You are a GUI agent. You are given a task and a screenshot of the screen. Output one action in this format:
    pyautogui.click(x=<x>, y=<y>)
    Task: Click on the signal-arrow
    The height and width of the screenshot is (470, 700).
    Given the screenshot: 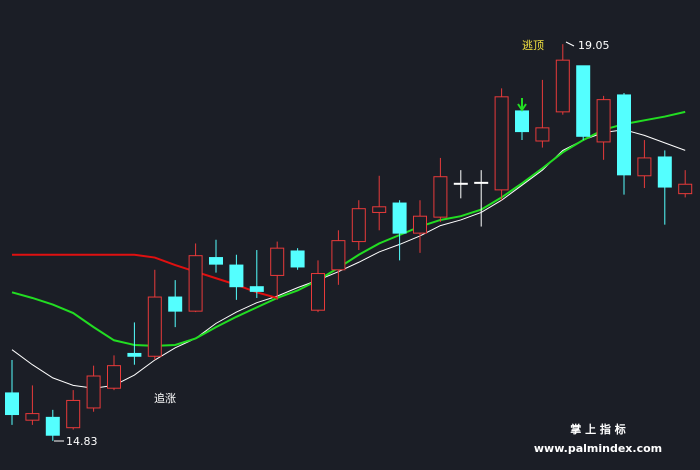 What is the action you would take?
    pyautogui.click(x=522, y=105)
    